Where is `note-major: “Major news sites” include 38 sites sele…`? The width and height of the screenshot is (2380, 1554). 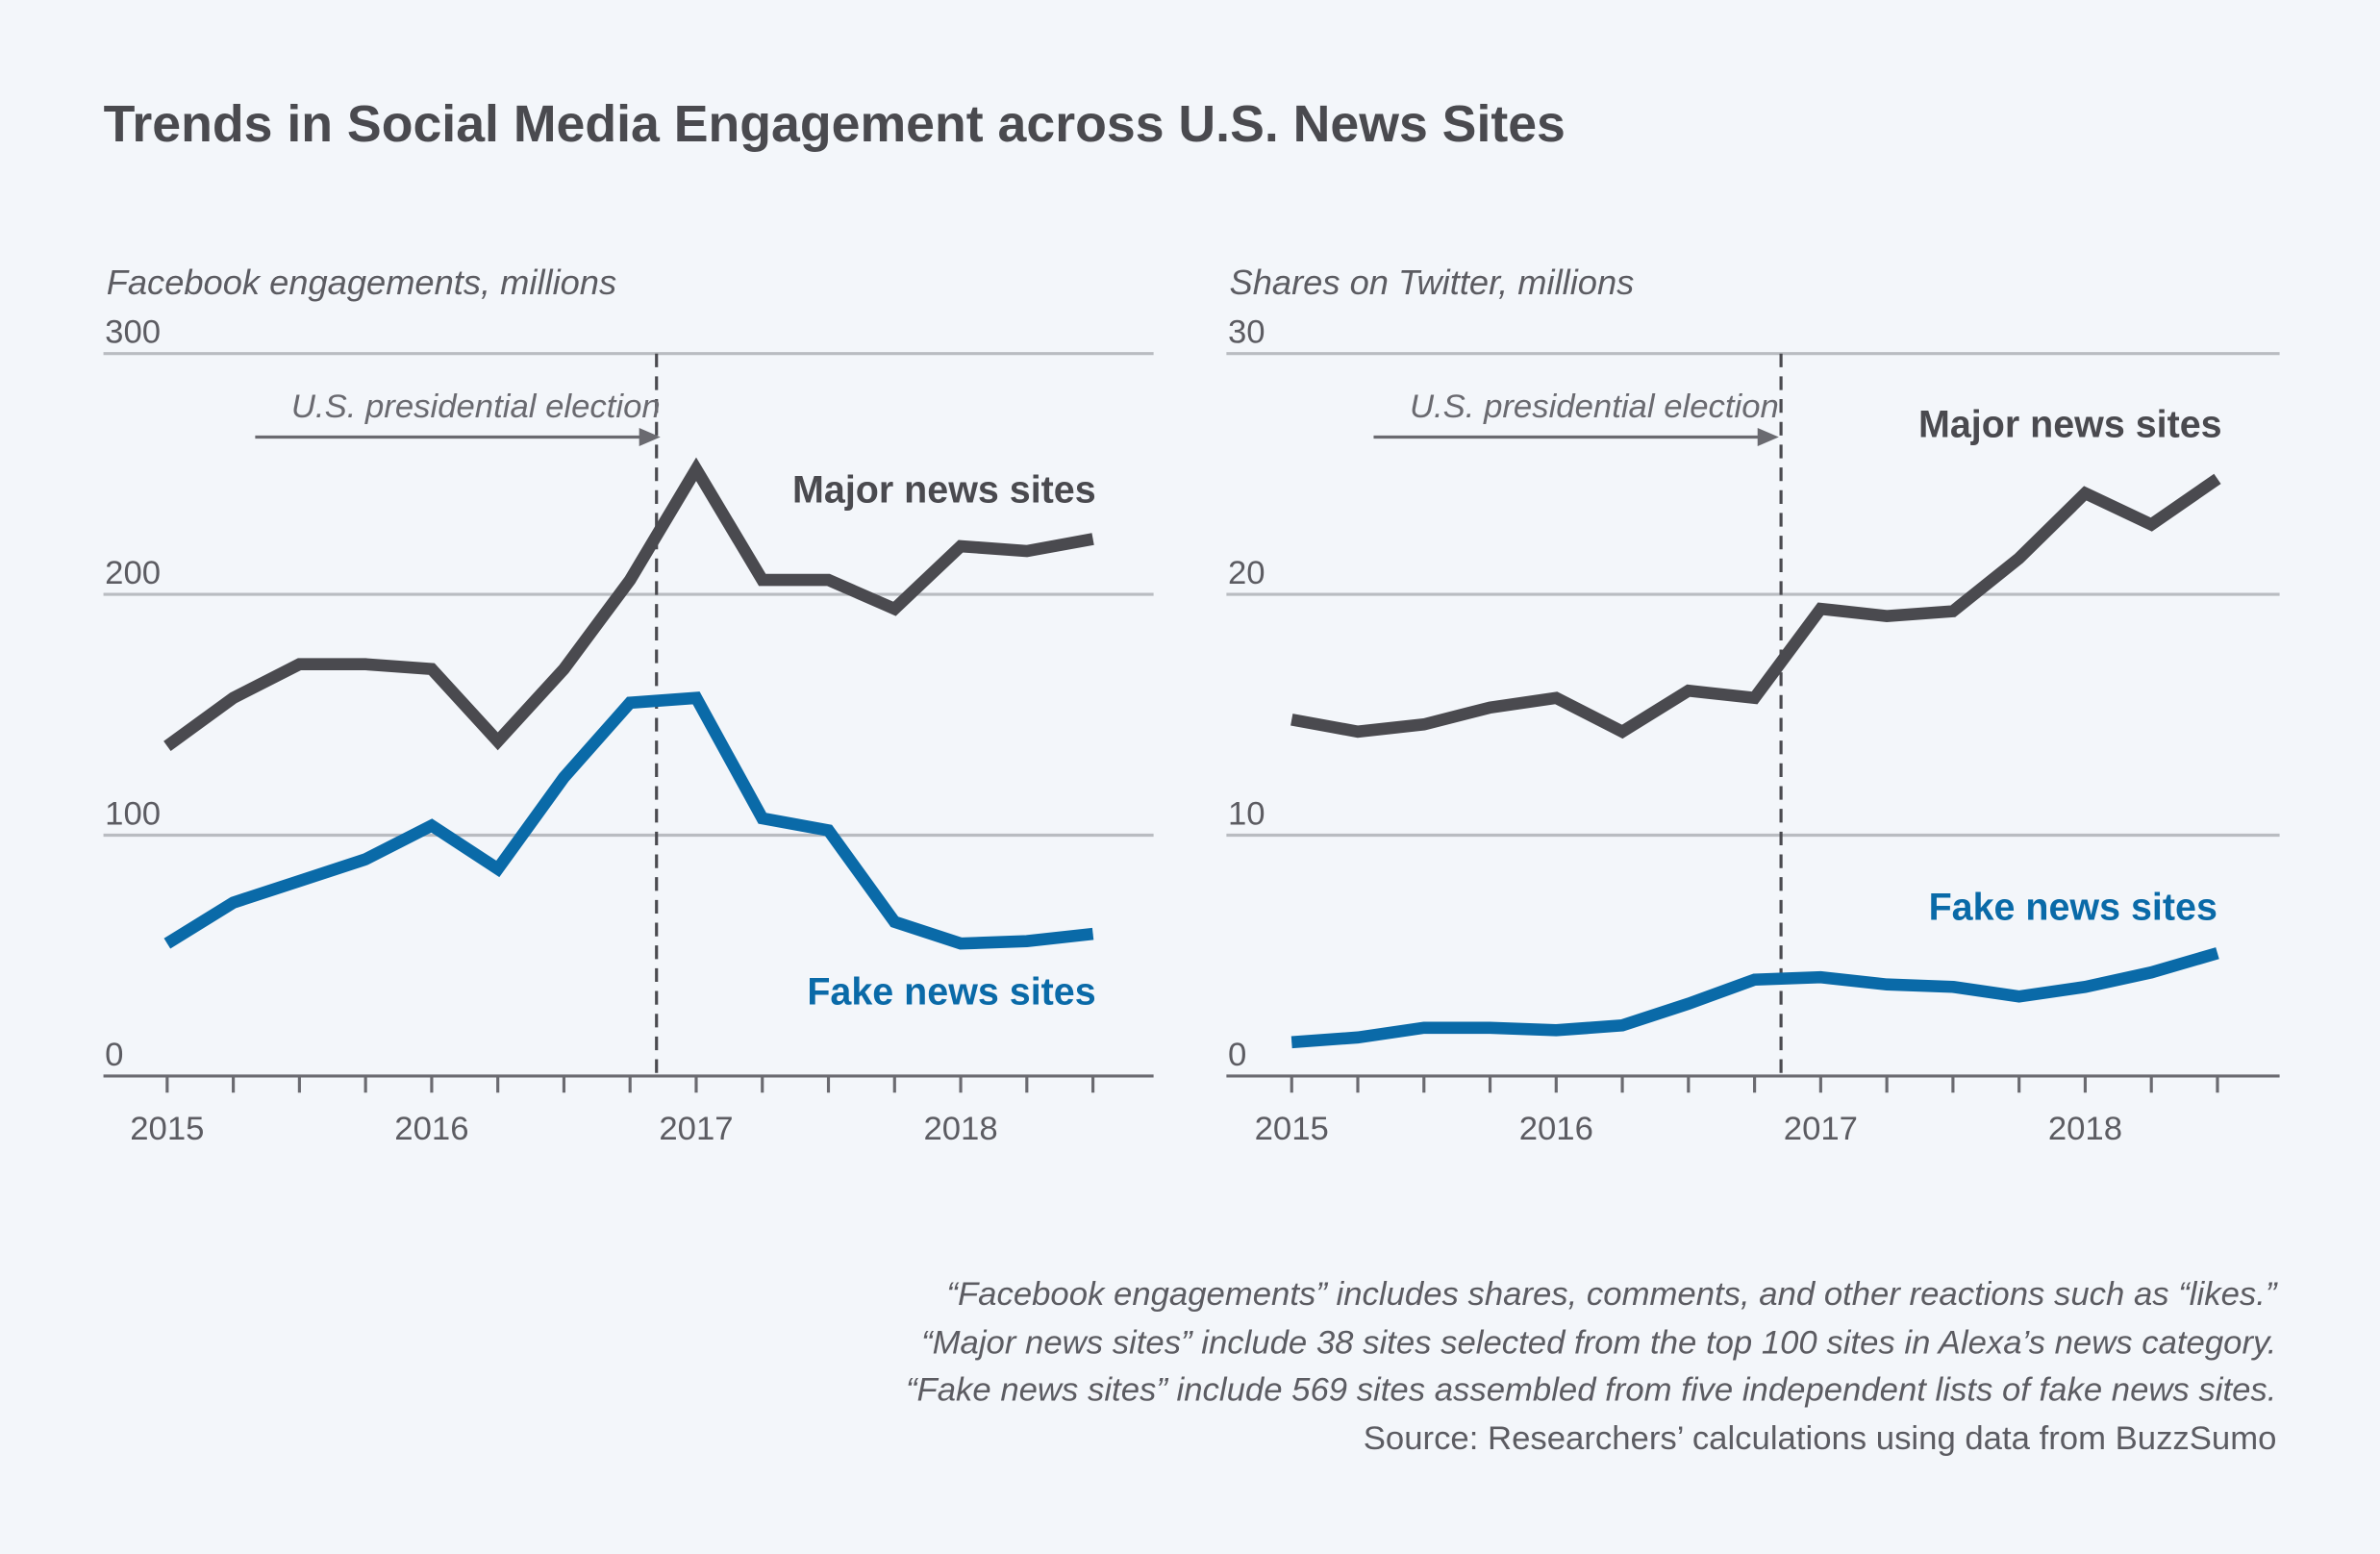
note-major: “Major news sites” include 38 sites sele… is located at coordinates (1599, 1343).